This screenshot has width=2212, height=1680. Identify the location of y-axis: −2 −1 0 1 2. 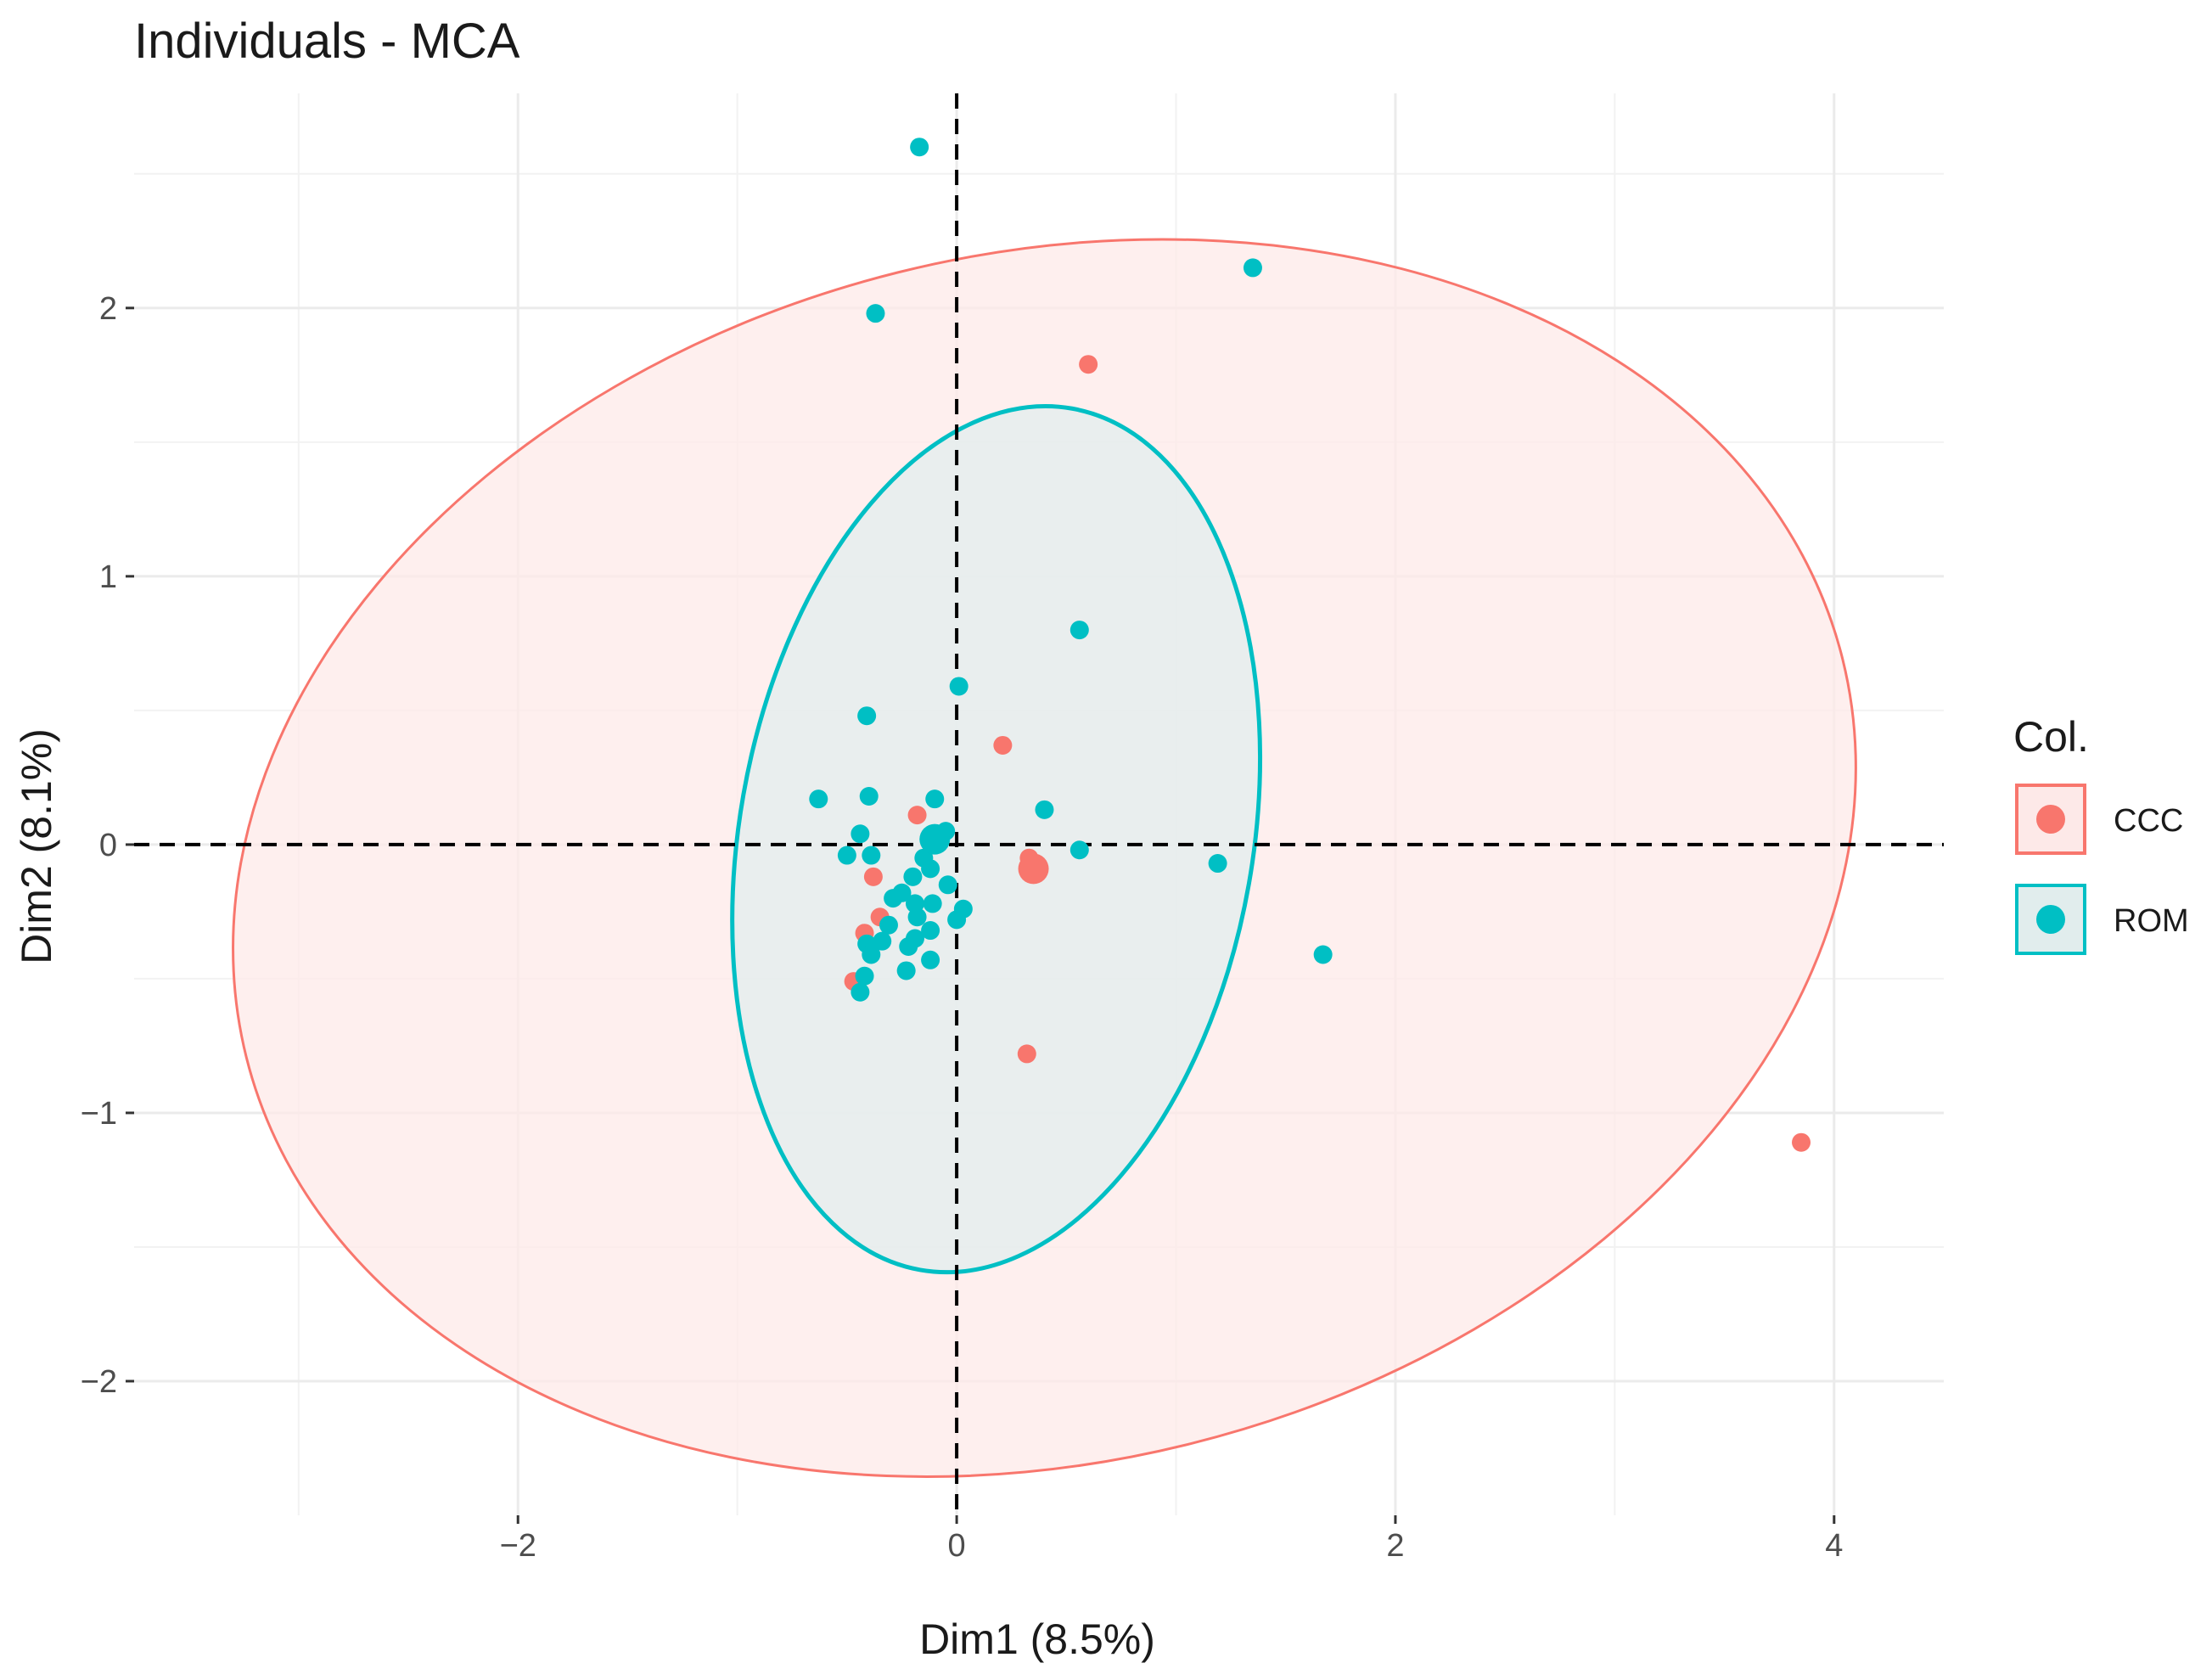
(107, 846).